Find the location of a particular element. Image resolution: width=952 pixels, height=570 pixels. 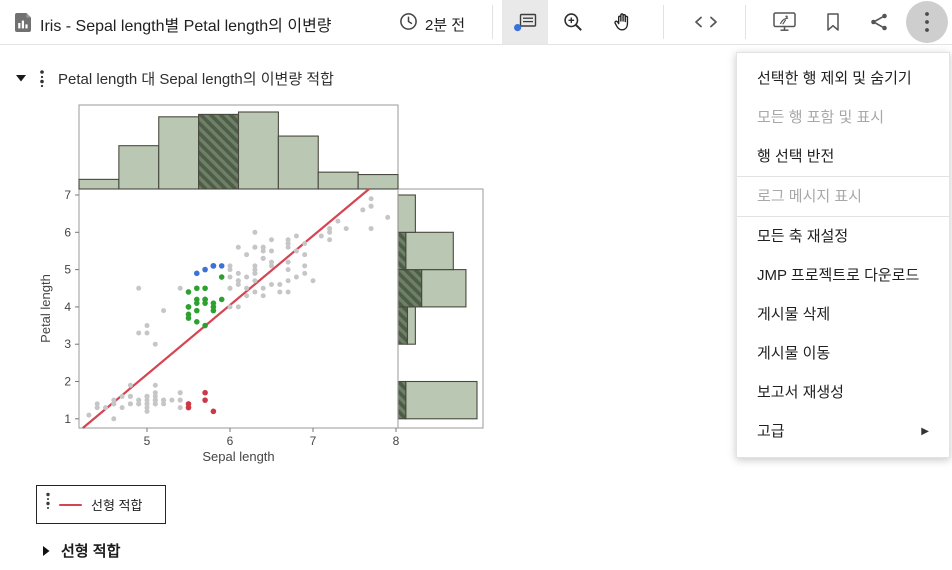

svg-text: 8 is located at coordinates (396, 441).